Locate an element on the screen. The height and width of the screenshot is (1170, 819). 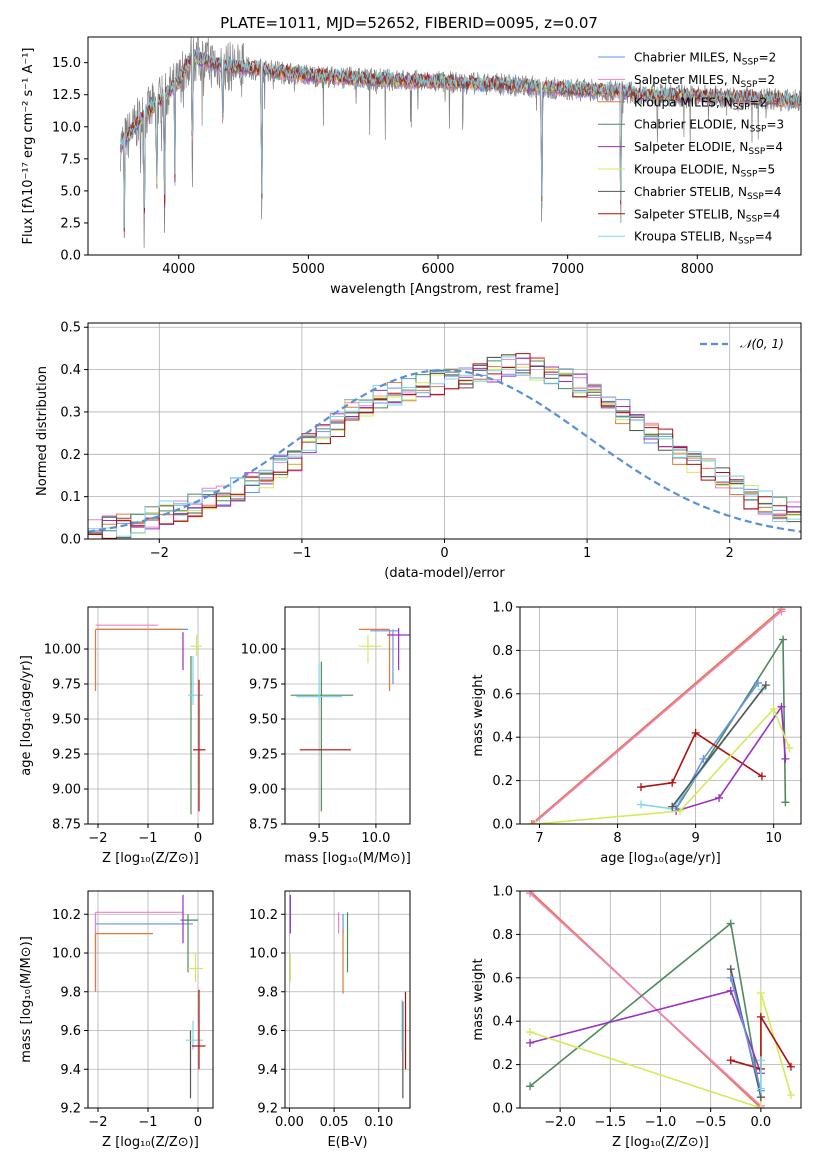
x-tick-label: −2 is located at coordinates (97, 838).